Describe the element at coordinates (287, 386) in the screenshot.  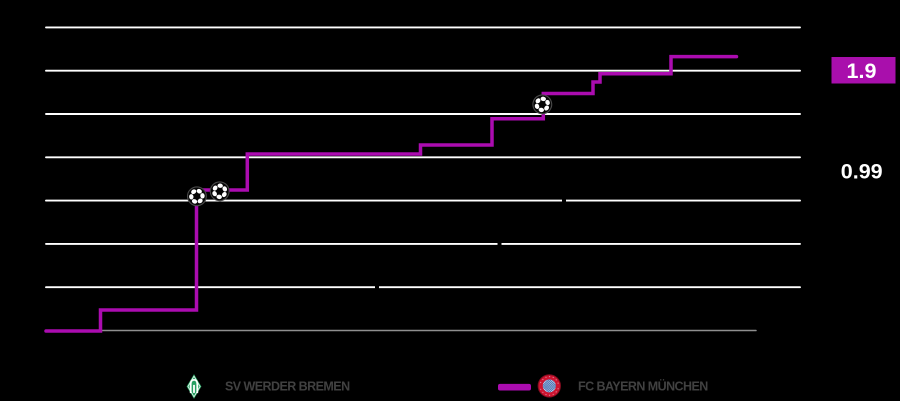
I see `svg-text: SV WERDER BREMEN` at that location.